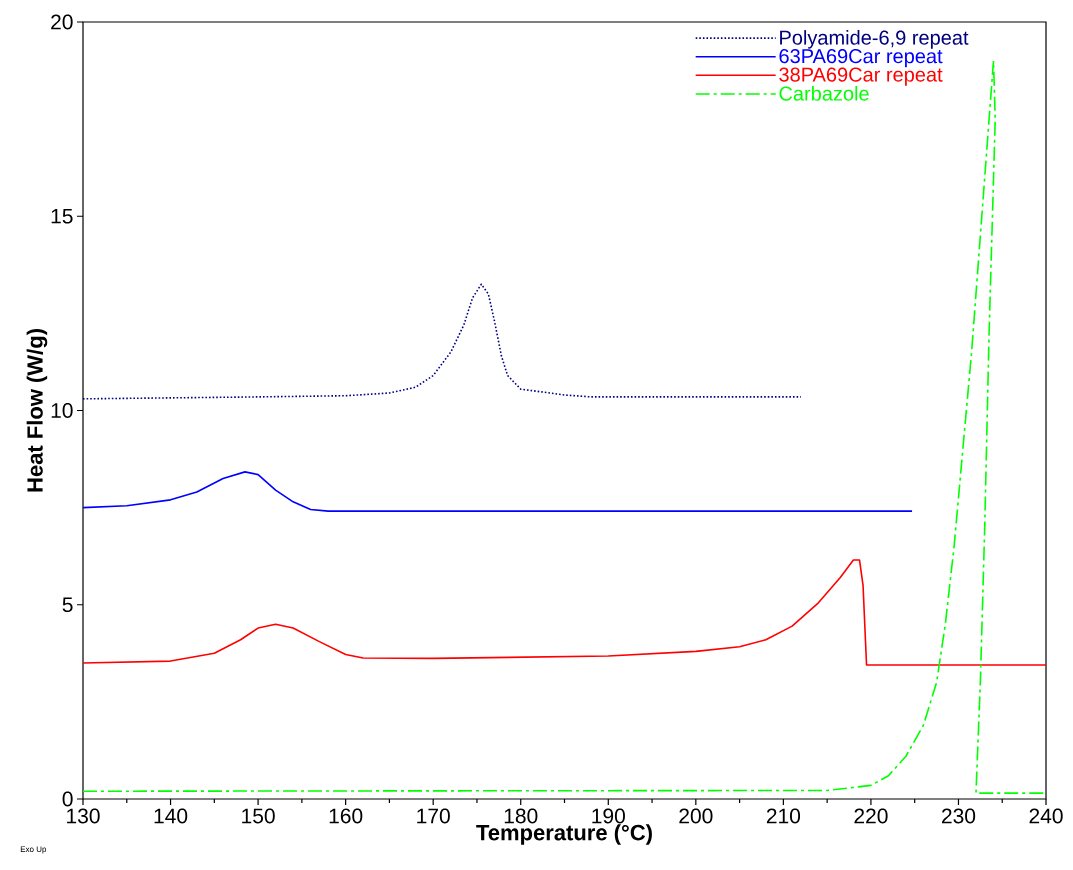 The width and height of the screenshot is (1073, 870). I want to click on x-tick-label: 180, so click(521, 816).